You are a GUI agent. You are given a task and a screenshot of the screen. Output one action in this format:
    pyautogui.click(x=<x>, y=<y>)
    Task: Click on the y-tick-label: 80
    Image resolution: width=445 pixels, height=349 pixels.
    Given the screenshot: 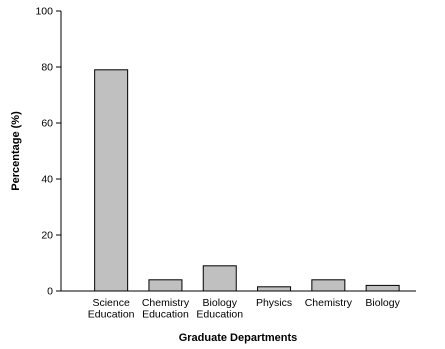 What is the action you would take?
    pyautogui.click(x=47, y=68)
    